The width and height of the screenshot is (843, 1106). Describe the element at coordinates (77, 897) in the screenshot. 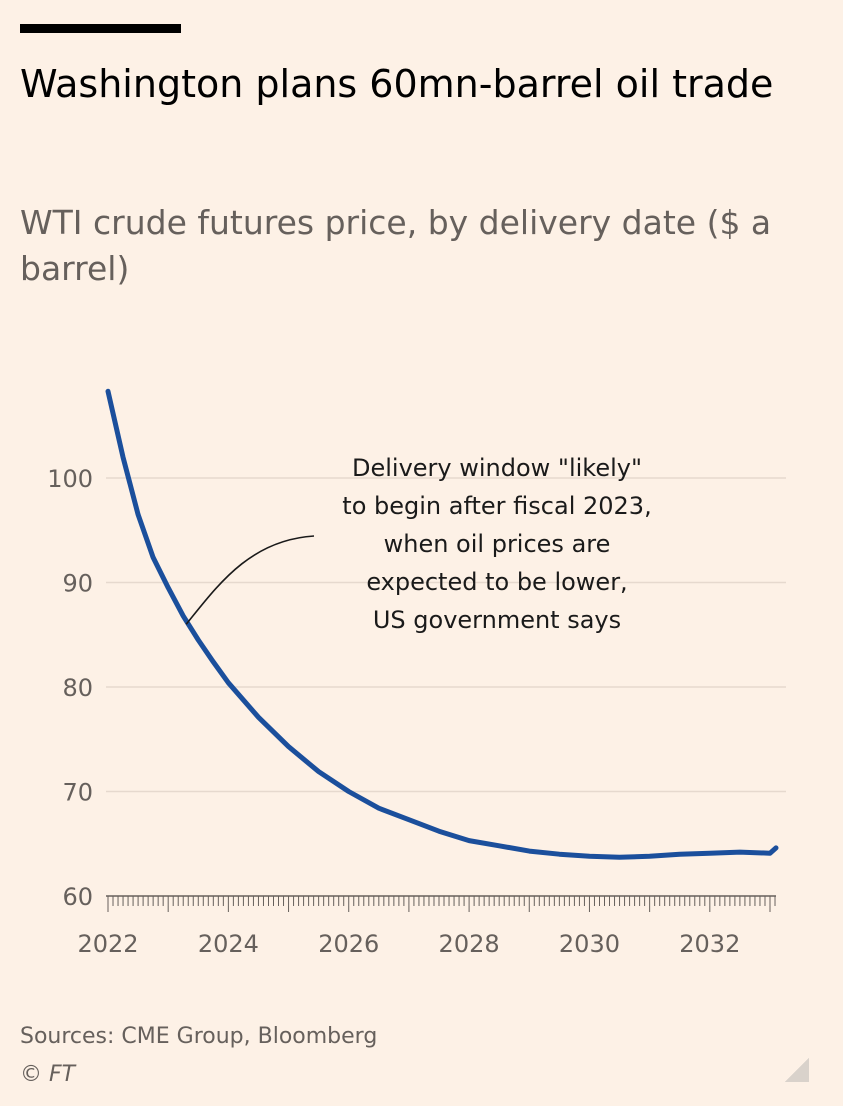

I see `y-tick-label-60: 60` at that location.